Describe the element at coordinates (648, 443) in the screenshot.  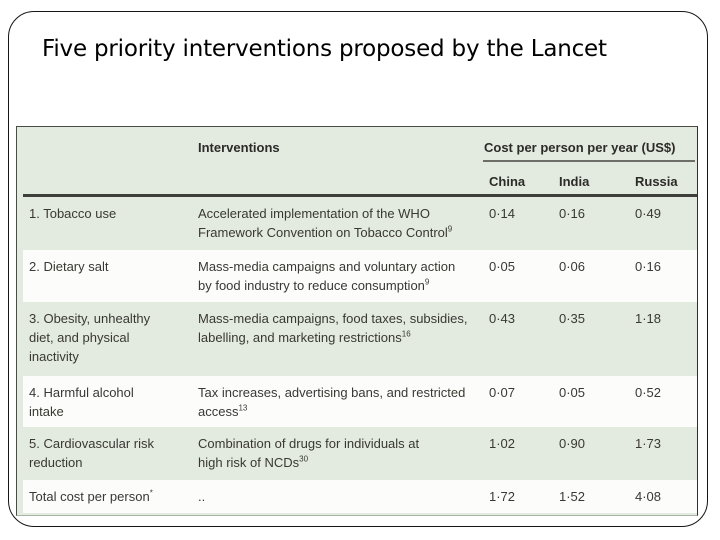
I see `cost-russia: 1·73` at that location.